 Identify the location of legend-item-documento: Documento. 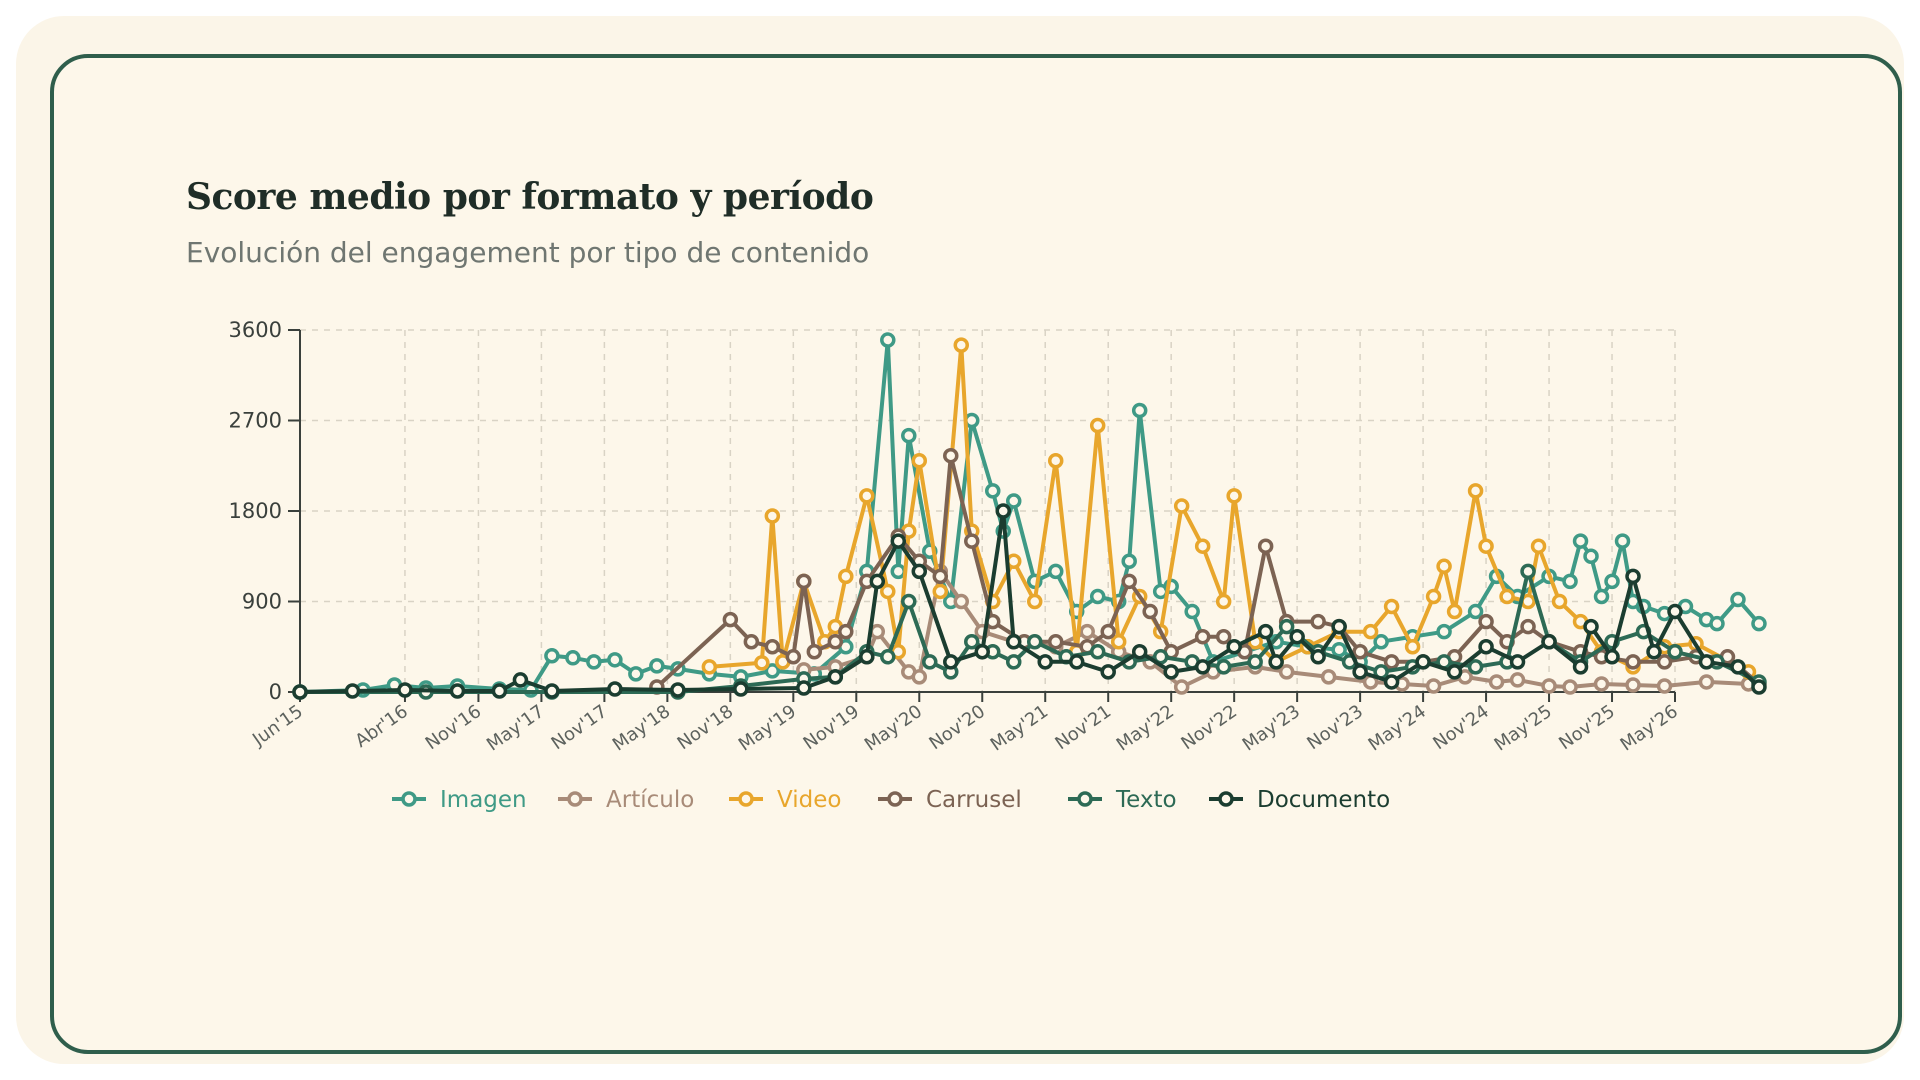
(1299, 800).